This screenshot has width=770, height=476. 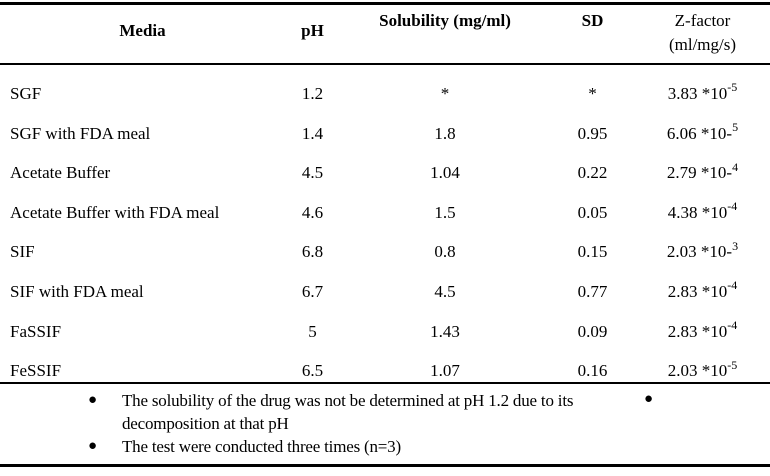 I want to click on cell-solubility: 1.43, so click(x=445, y=331).